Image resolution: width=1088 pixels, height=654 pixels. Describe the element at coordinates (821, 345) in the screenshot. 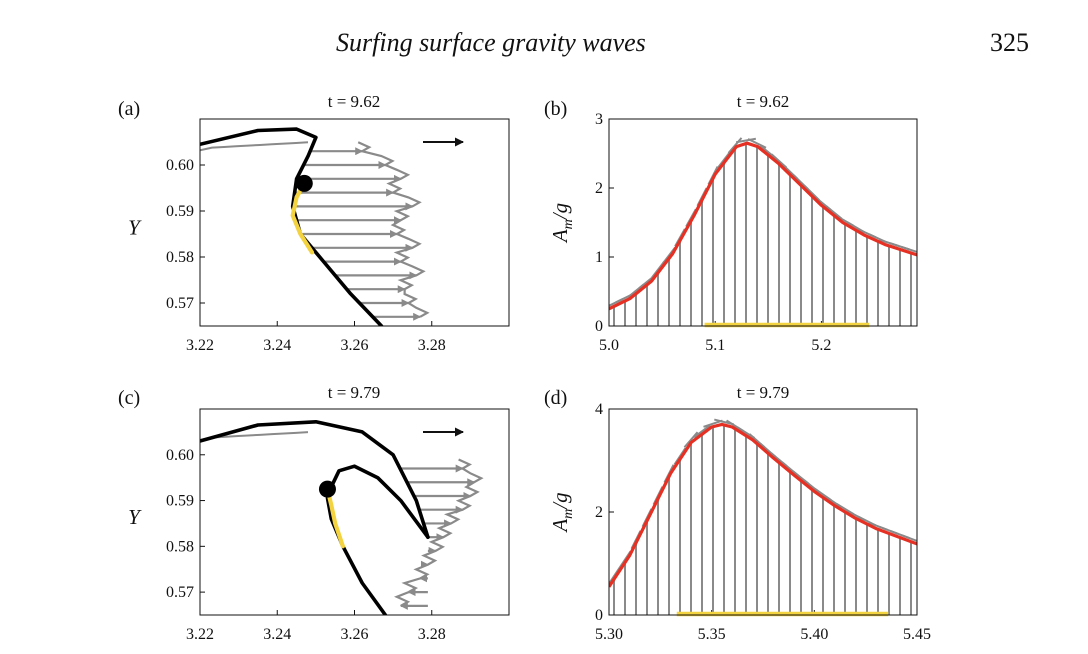

I see `x-tick-label: 5.2` at that location.